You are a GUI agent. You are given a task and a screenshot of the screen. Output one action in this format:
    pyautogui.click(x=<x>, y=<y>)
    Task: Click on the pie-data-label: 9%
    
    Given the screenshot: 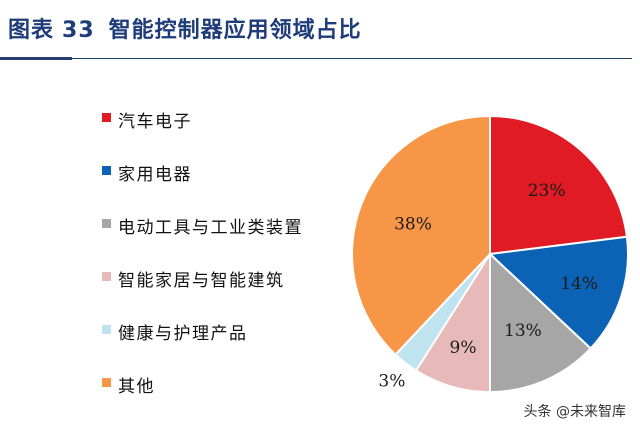 What is the action you would take?
    pyautogui.click(x=463, y=348)
    